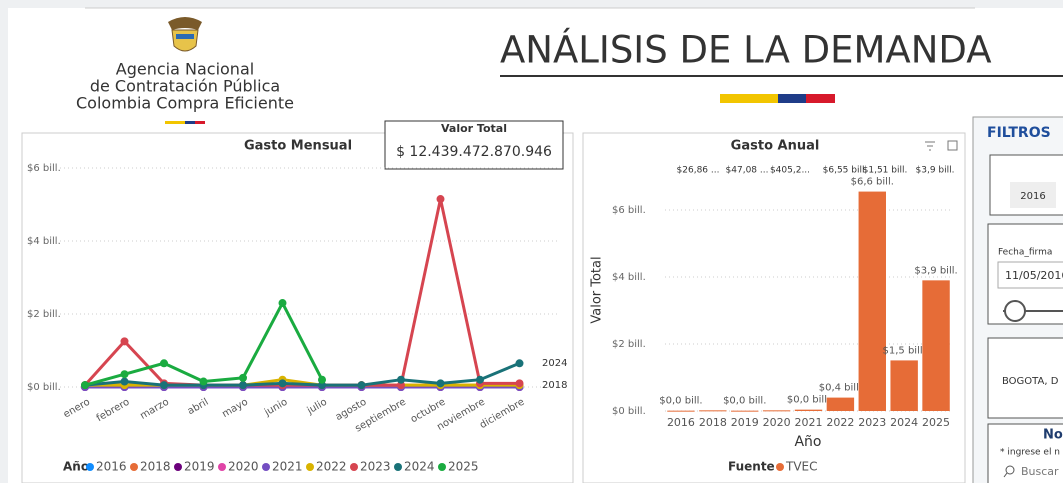 The width and height of the screenshot is (1063, 483). Describe the element at coordinates (845, 171) in the screenshot. I see `annotation: $6,55 bill.` at that location.